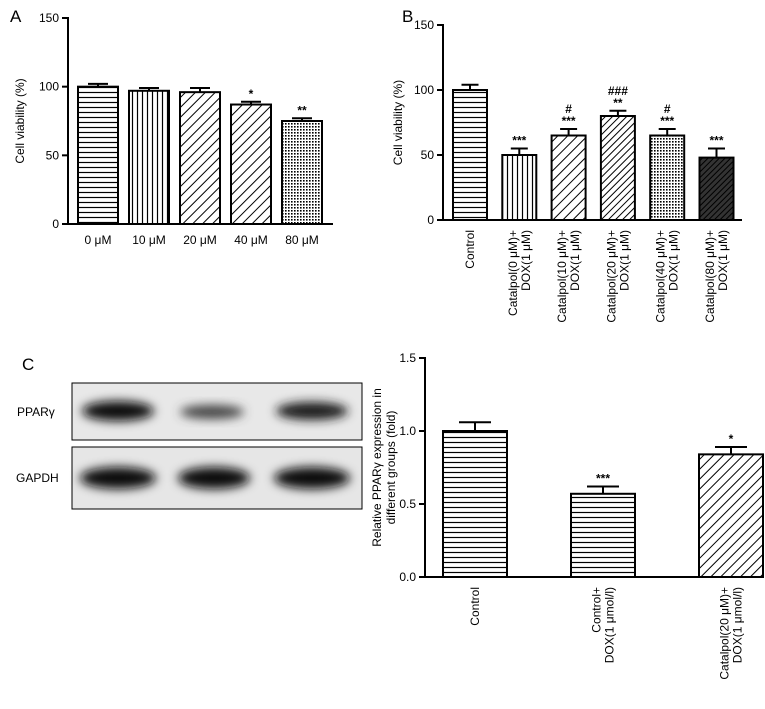 Image resolution: width=765 pixels, height=709 pixels. Describe the element at coordinates (513, 273) in the screenshot. I see `x-tick-label: Catalpol(0 μM)+` at that location.